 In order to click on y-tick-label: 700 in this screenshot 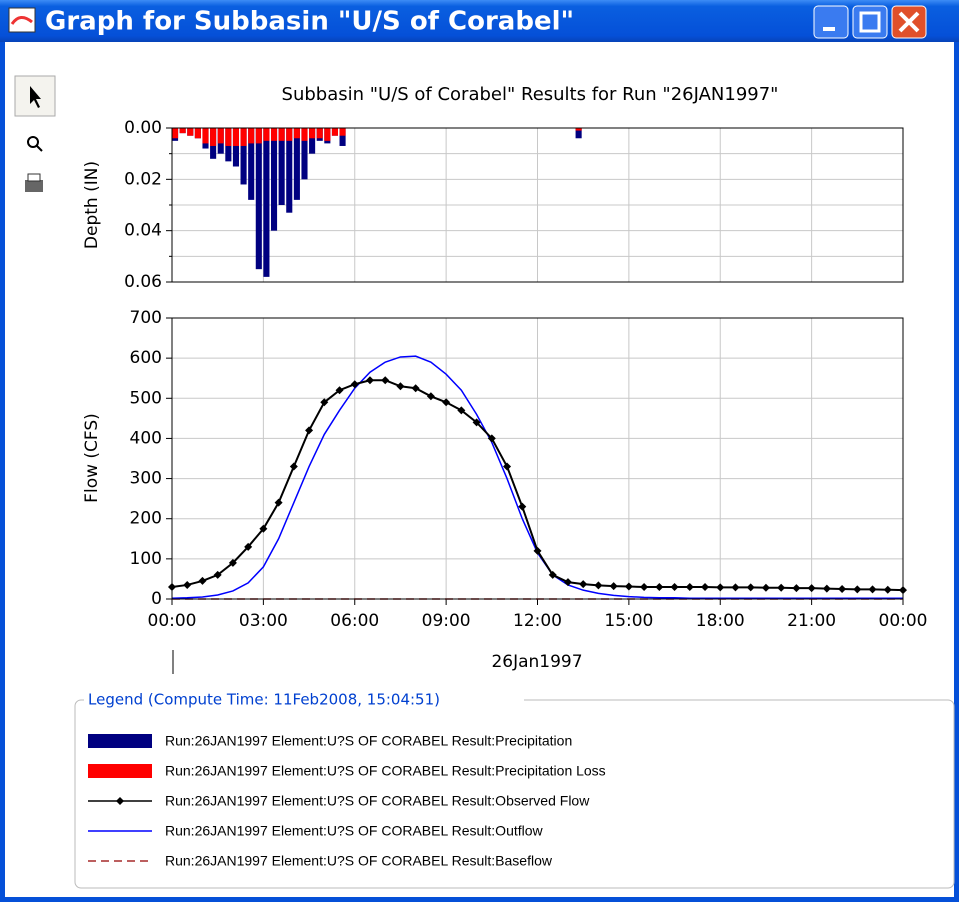, I will do `click(146, 318)`.